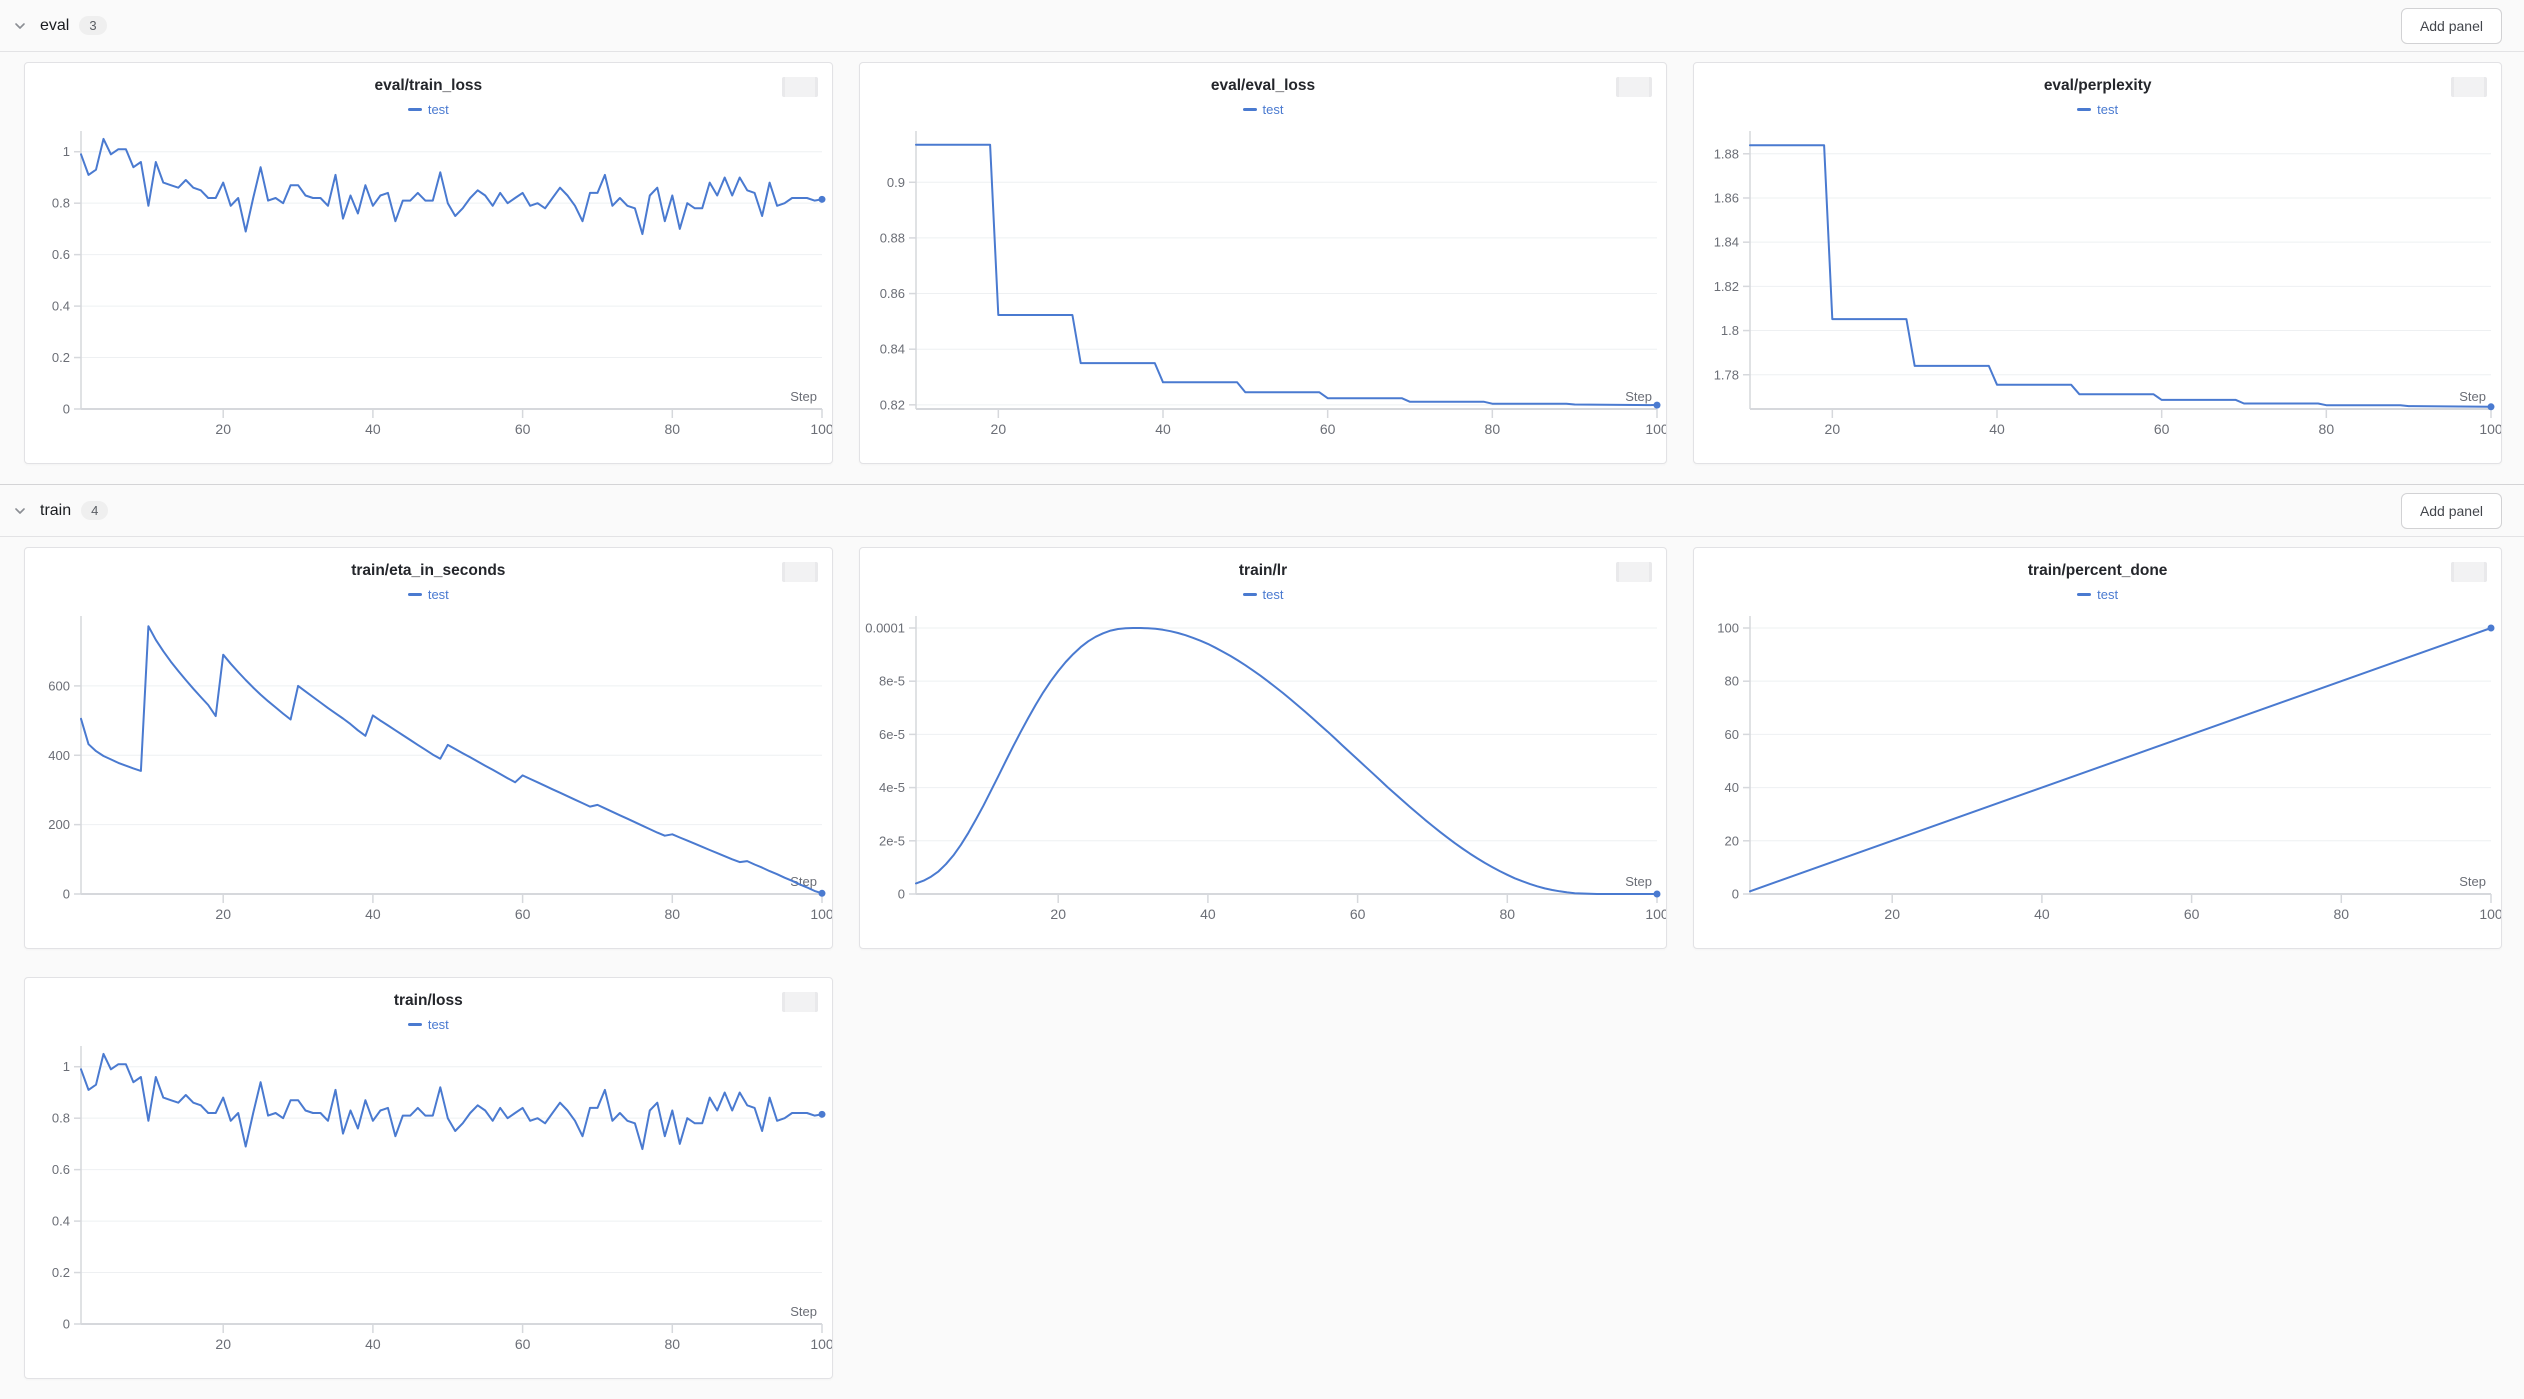  What do you see at coordinates (59, 685) in the screenshot?
I see `svg-text: 600` at bounding box center [59, 685].